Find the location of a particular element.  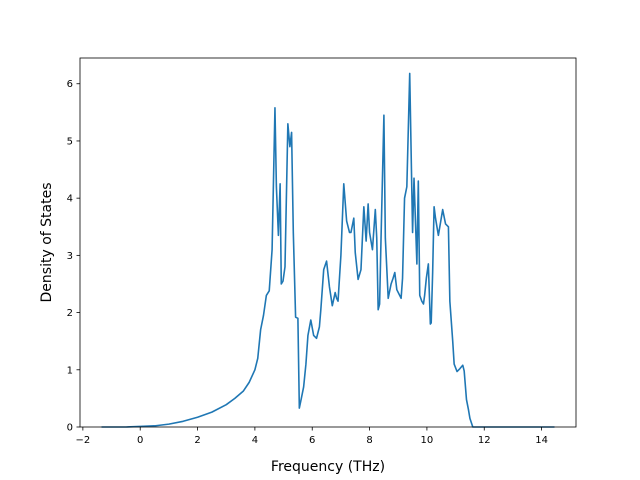

x-tick-label: 4 is located at coordinates (255, 440).